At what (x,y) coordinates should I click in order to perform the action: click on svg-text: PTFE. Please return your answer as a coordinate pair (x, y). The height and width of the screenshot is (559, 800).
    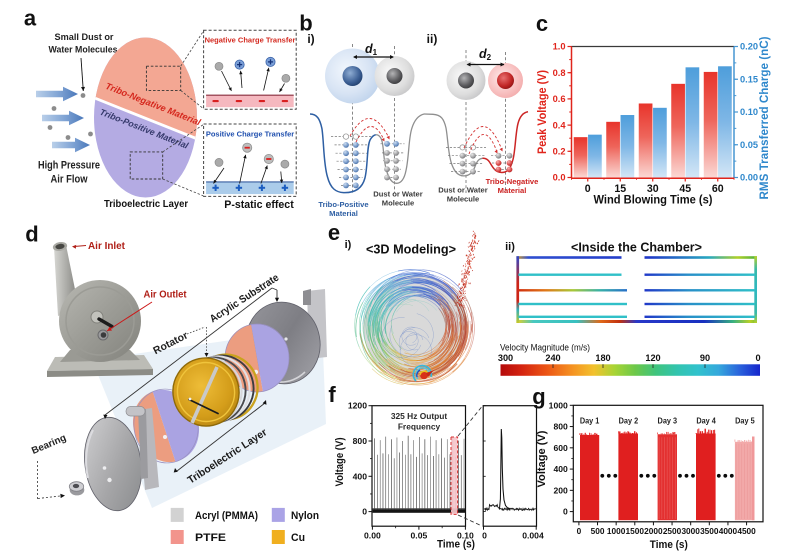
    Looking at the image, I should click on (210, 538).